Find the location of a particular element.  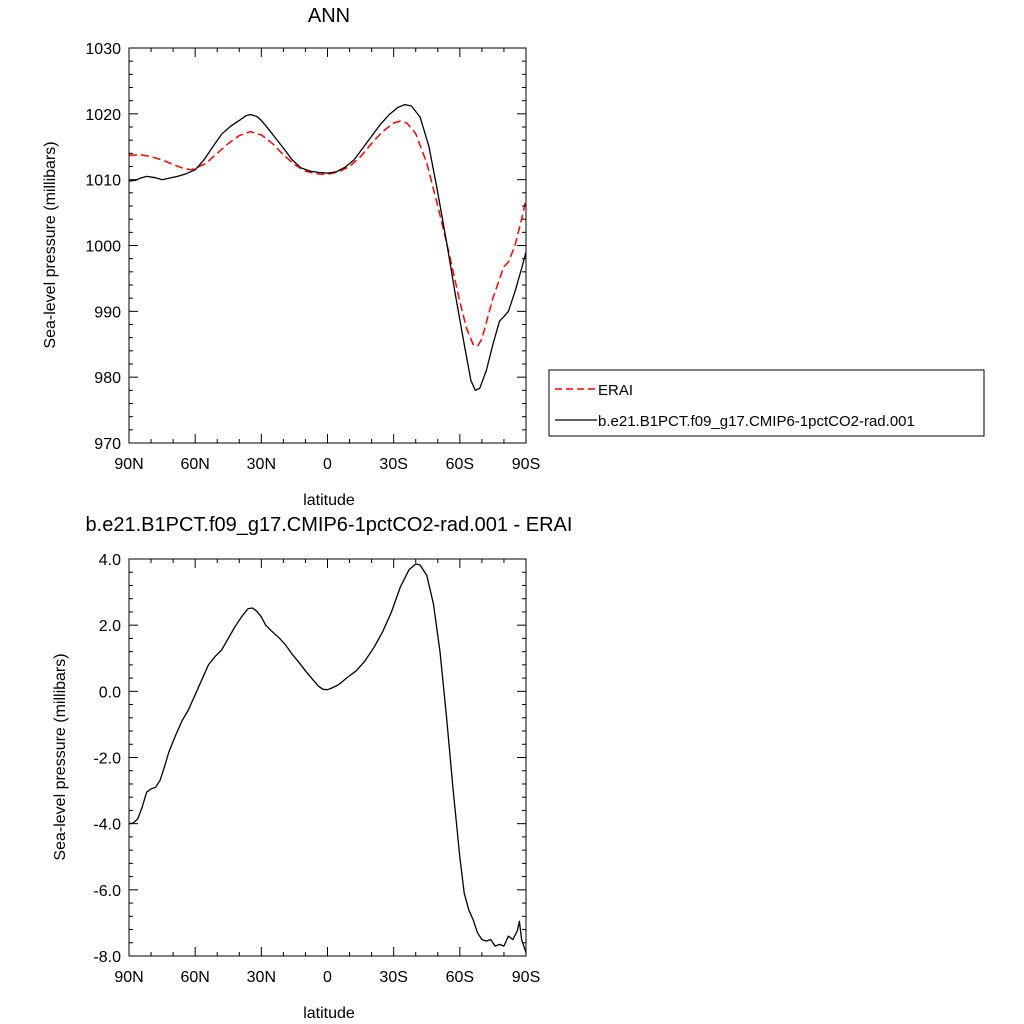

top-chart-title: ANN is located at coordinates (329, 16).